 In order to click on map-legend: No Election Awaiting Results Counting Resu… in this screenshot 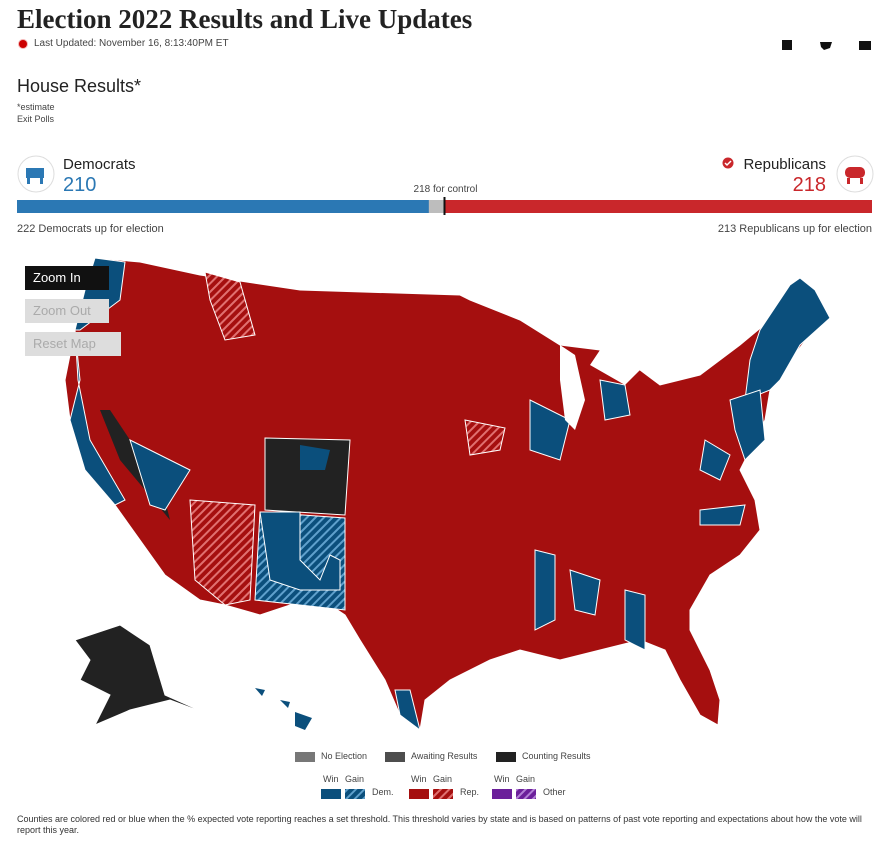, I will do `click(443, 775)`.